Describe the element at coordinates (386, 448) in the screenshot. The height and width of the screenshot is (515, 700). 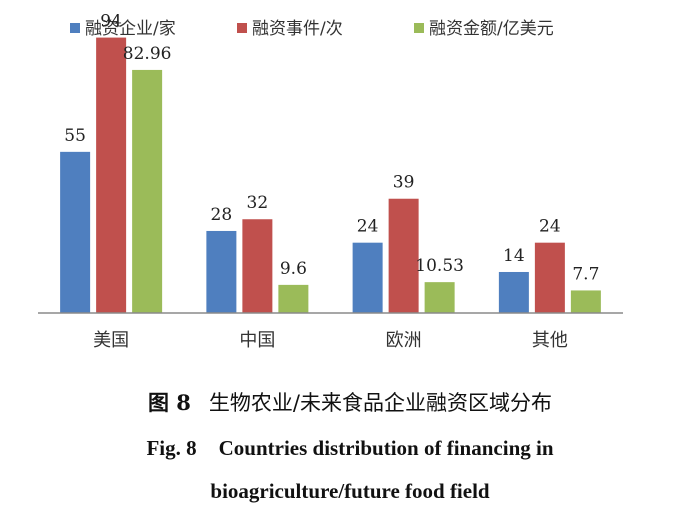
I see `figure-title-en-line1: Countries distribution of financing in` at that location.